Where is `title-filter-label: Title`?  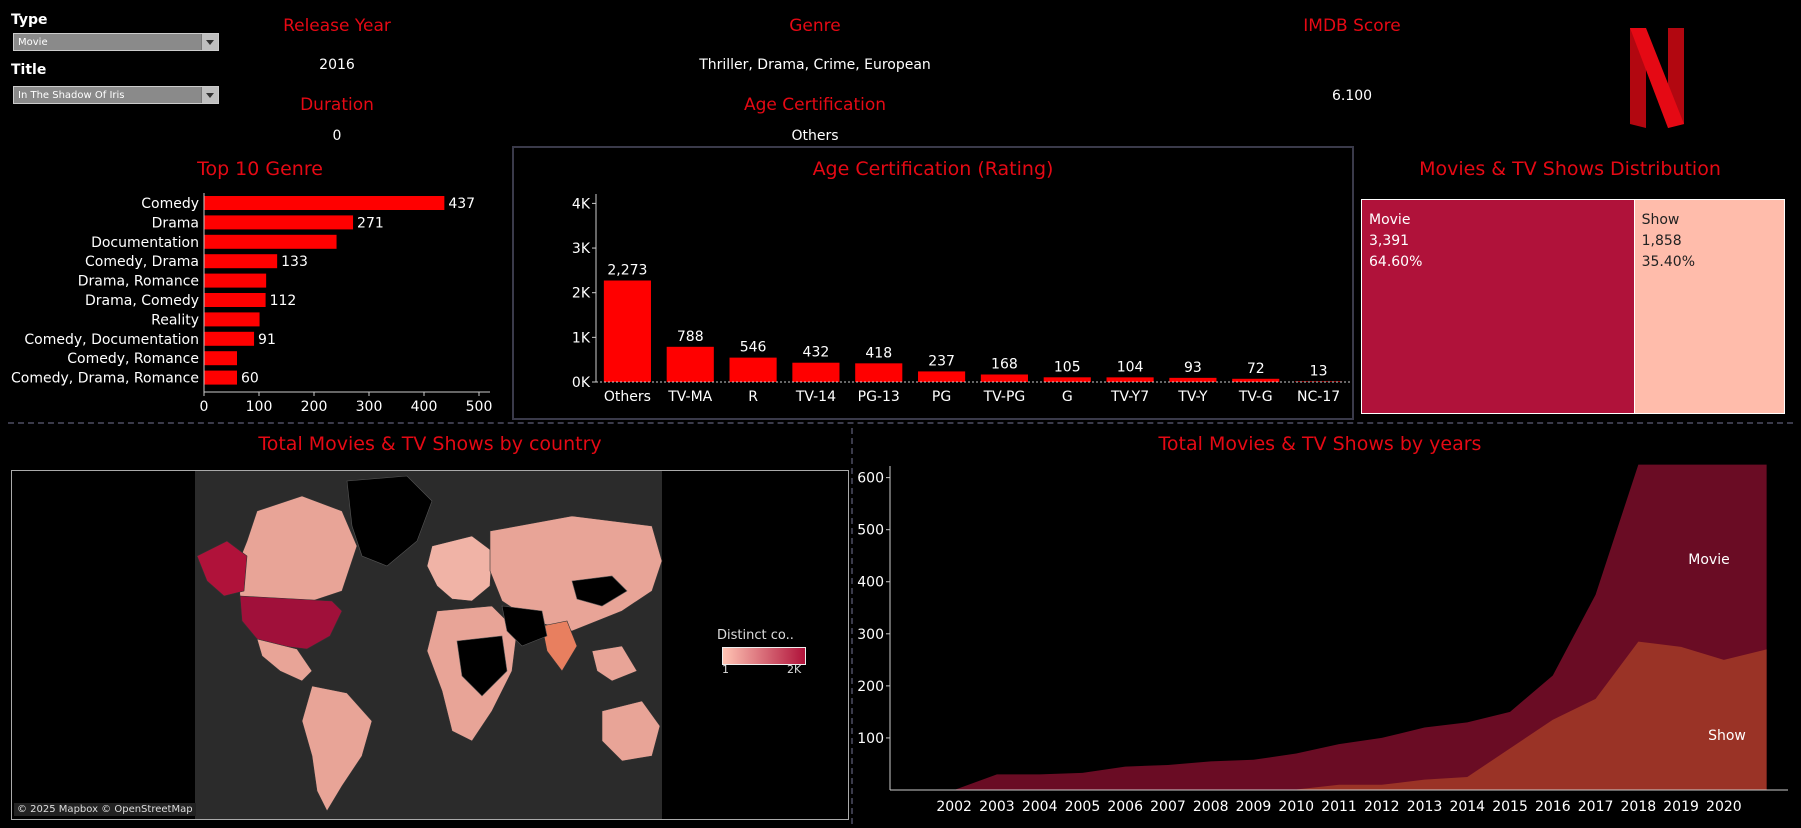
title-filter-label: Title is located at coordinates (29, 70).